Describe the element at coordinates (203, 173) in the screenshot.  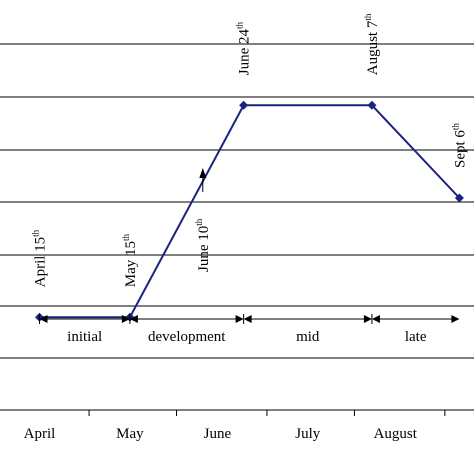
I see `annotation-arrowhead` at that location.